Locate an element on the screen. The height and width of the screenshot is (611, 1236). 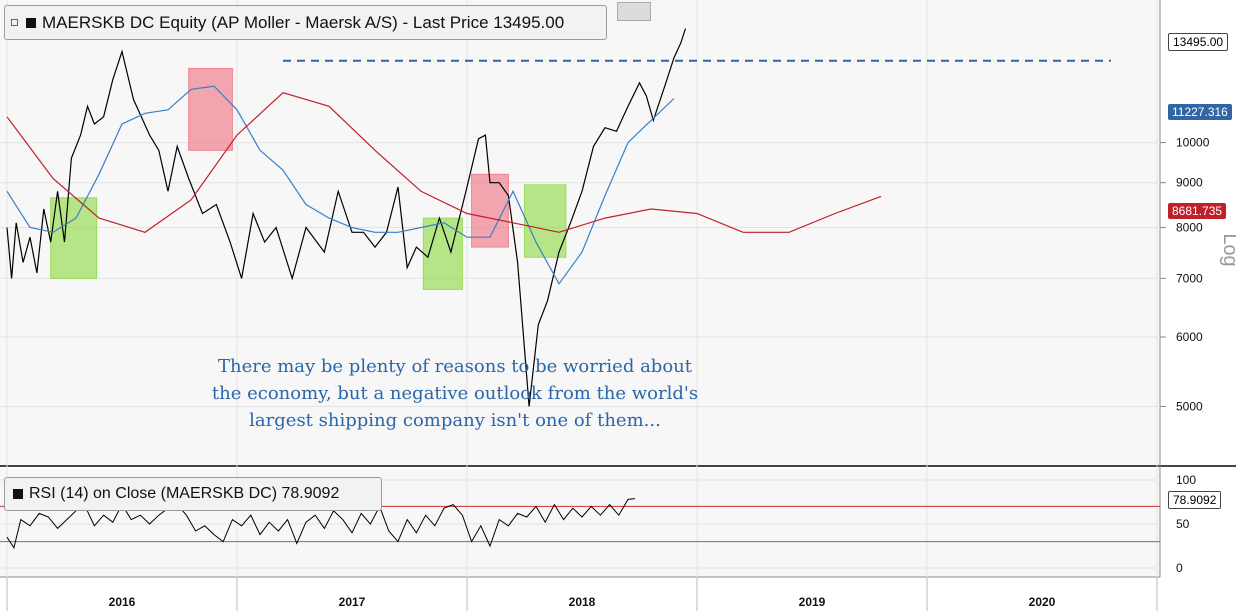
x-tick-label: 2020 is located at coordinates (1042, 602).